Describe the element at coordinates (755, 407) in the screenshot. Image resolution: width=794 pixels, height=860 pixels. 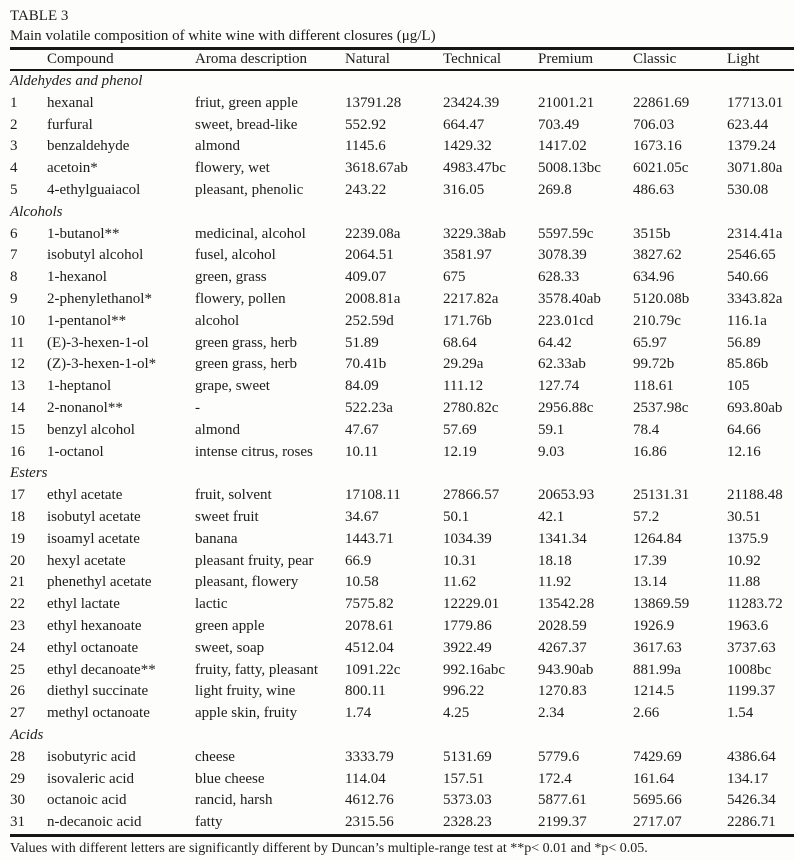
I see `value-cell: 693.80ab` at that location.